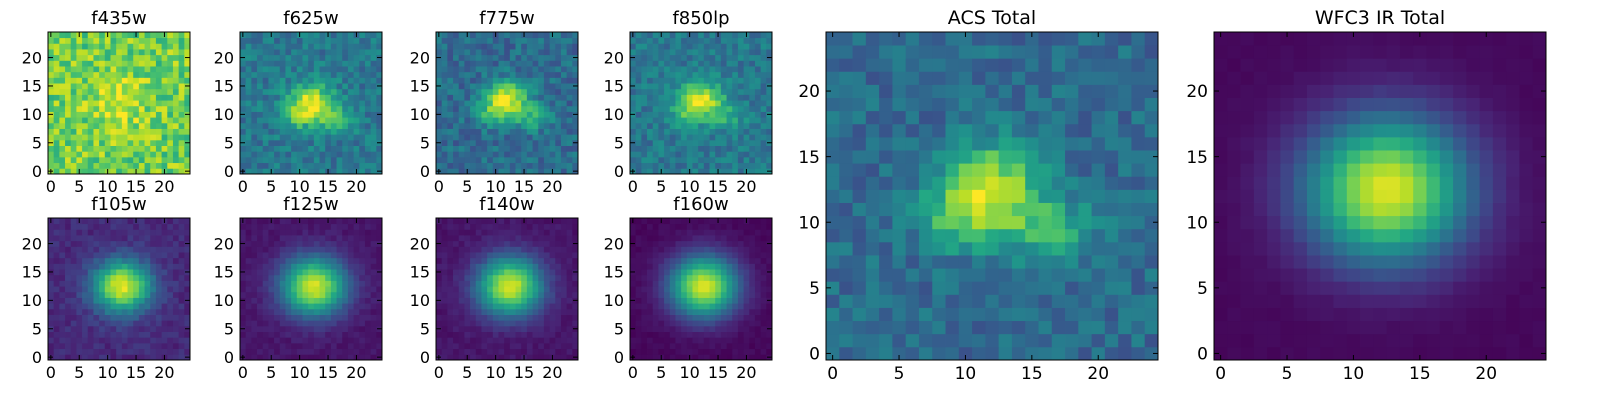 The image size is (1600, 400). What do you see at coordinates (119, 103) in the screenshot?
I see `image-f435w` at bounding box center [119, 103].